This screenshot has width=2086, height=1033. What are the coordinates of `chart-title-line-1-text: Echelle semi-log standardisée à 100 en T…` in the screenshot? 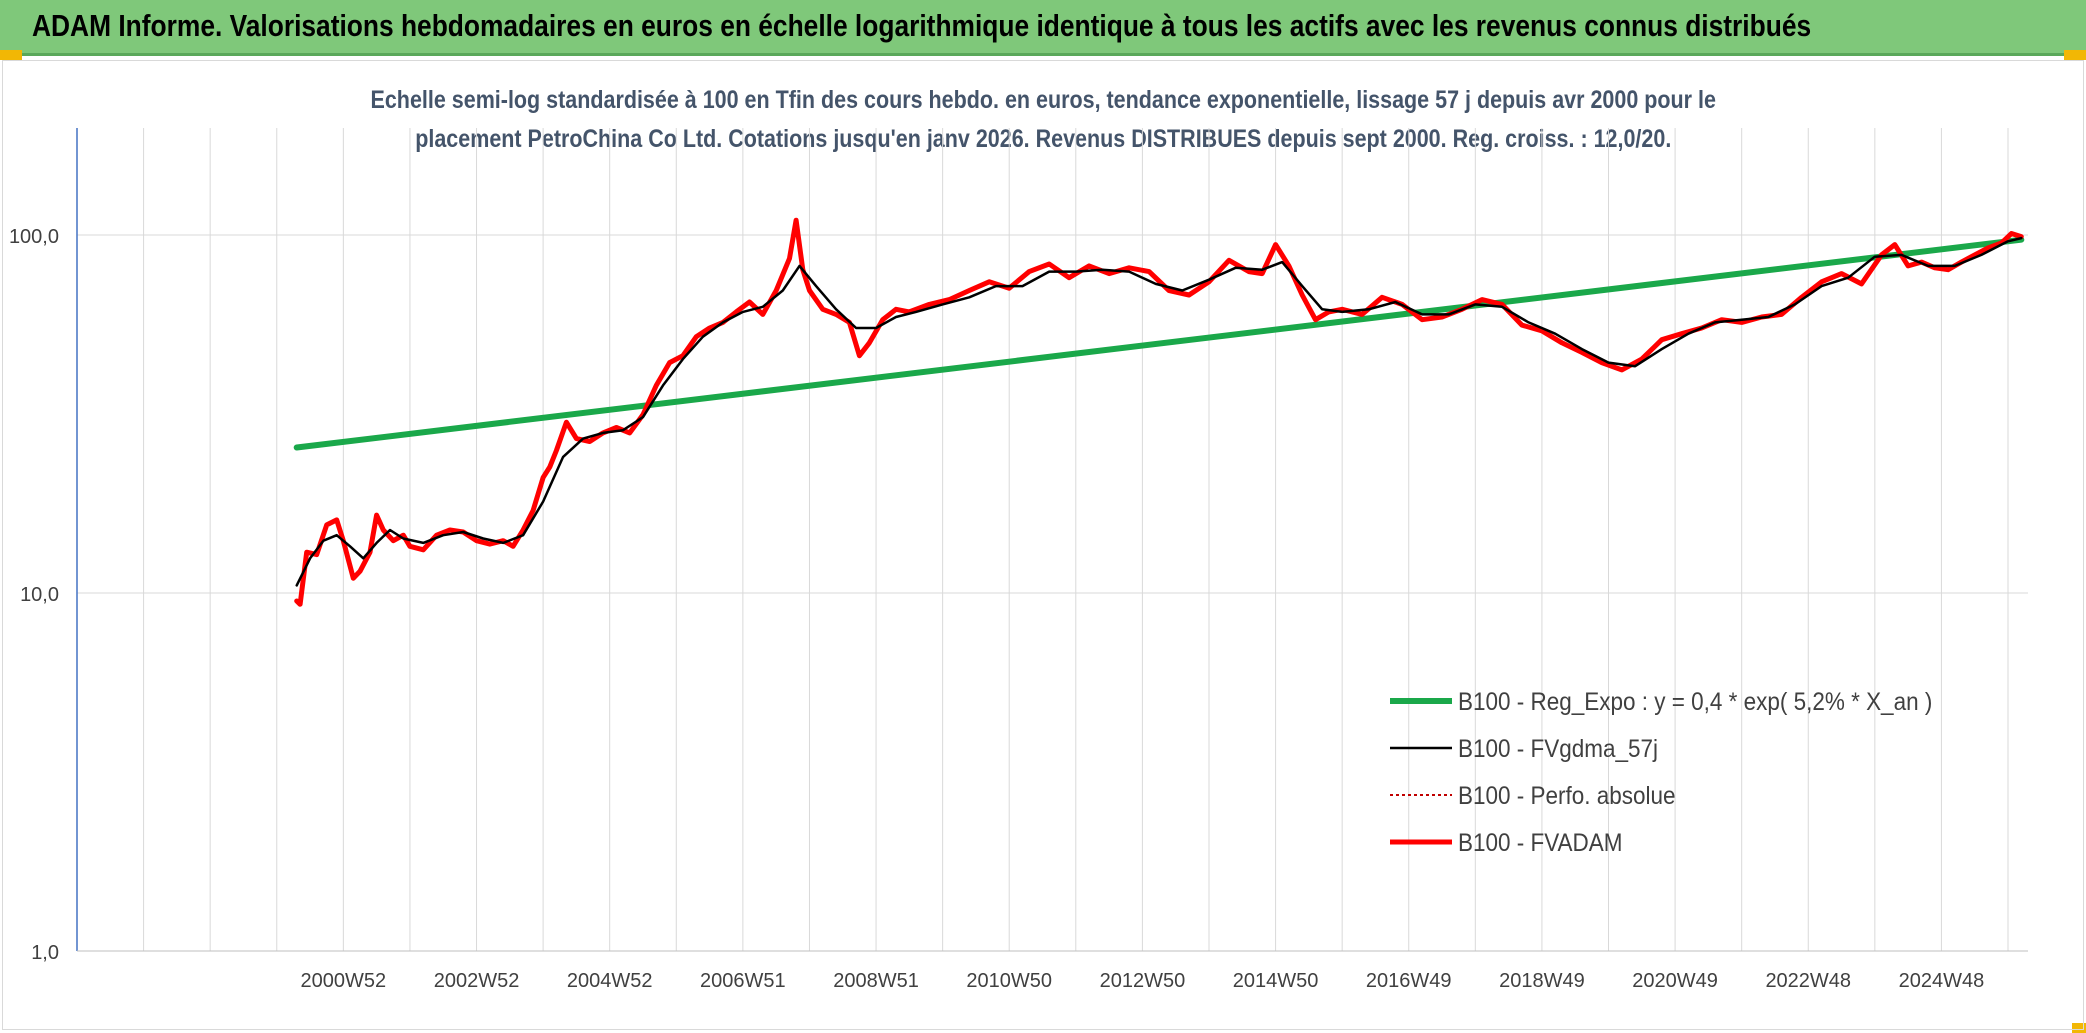 It's located at (1043, 100).